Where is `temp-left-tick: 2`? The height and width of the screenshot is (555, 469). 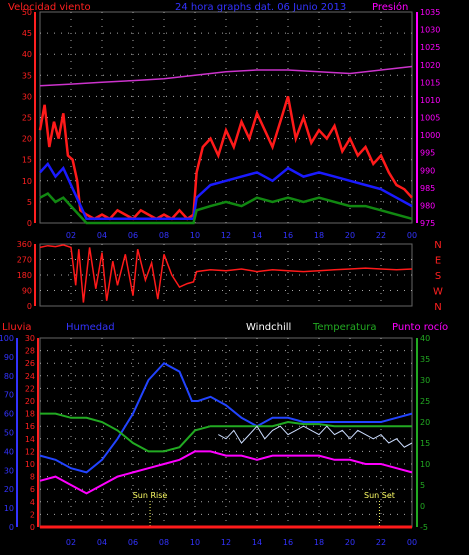 temp-left-tick: 2 is located at coordinates (32, 514).